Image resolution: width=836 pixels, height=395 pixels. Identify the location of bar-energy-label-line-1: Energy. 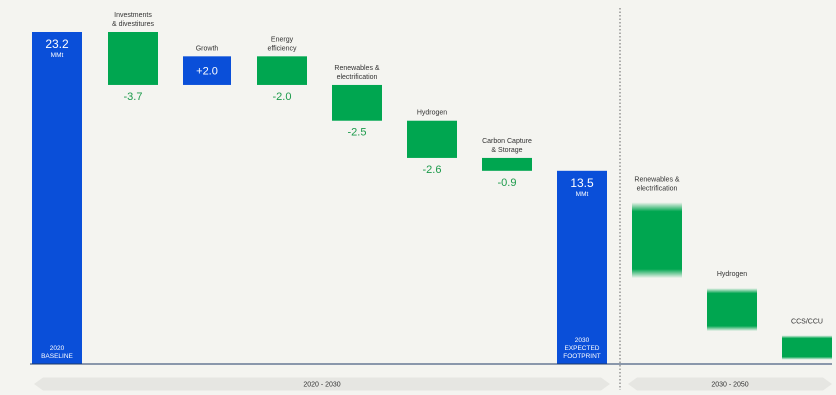
(282, 39).